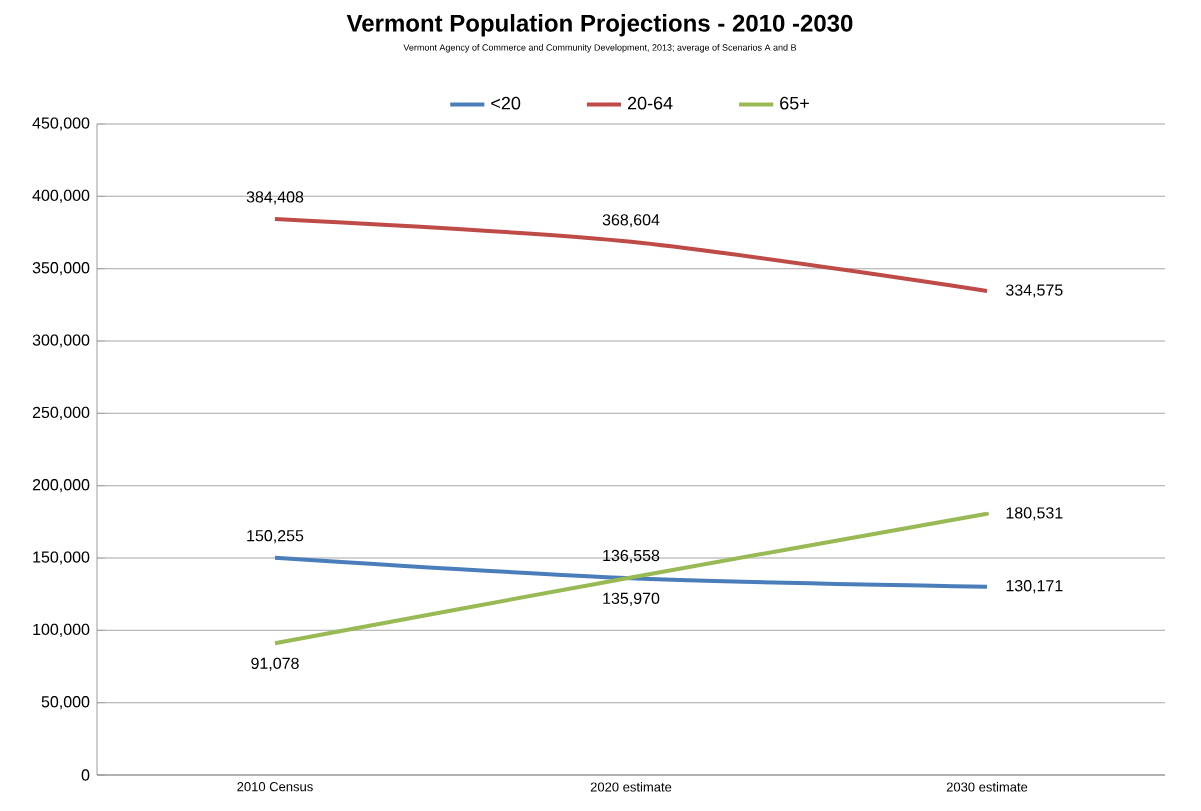  I want to click on y-tick-label: 0, so click(85, 775).